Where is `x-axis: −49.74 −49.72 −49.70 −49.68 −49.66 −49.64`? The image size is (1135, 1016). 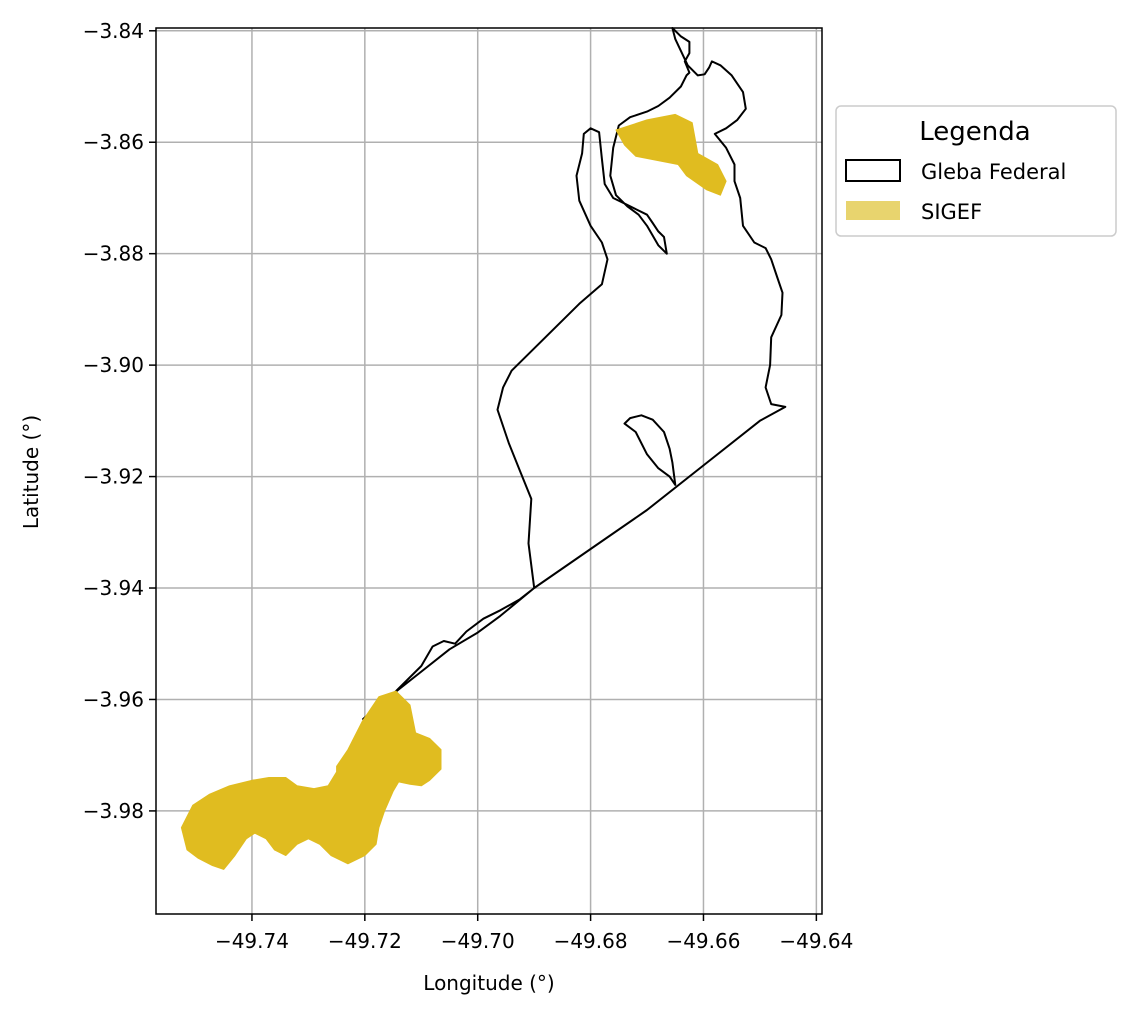
x-axis: −49.74 −49.72 −49.70 −49.68 −49.66 −49.64 is located at coordinates (534, 933).